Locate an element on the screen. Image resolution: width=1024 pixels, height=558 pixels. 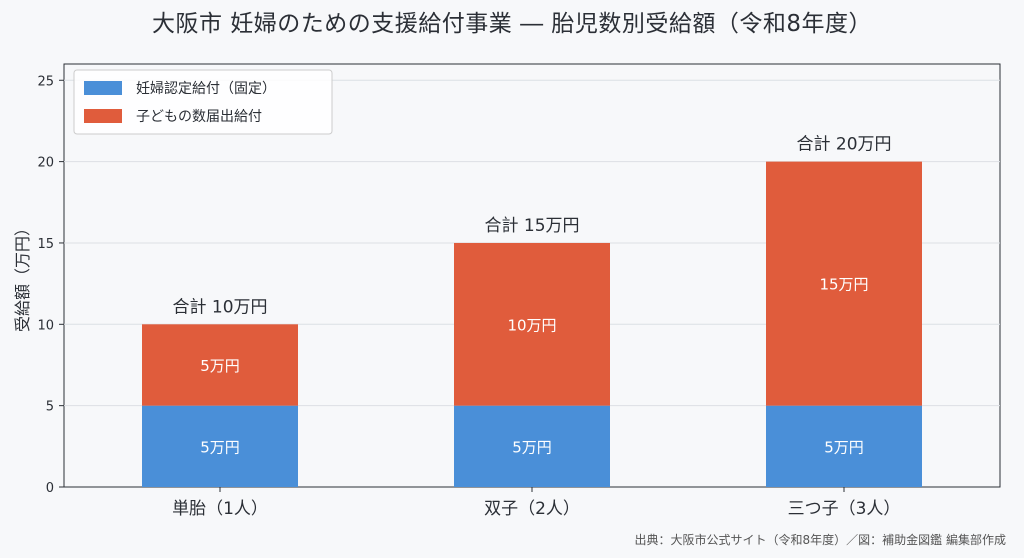
y-tick-label: 10 is located at coordinates (45, 325).